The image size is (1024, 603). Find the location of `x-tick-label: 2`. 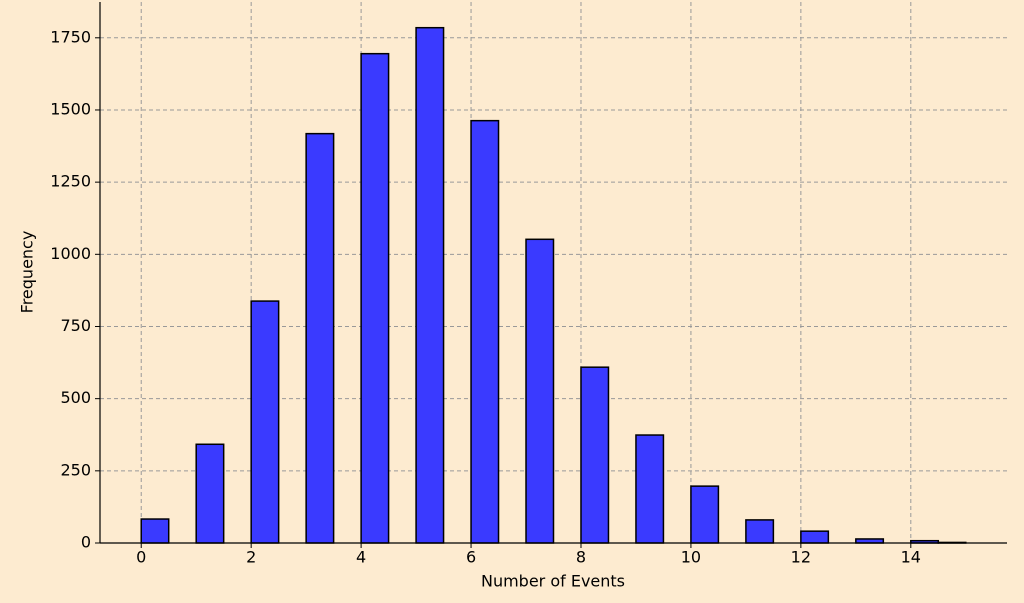

x-tick-label: 2 is located at coordinates (251, 557).